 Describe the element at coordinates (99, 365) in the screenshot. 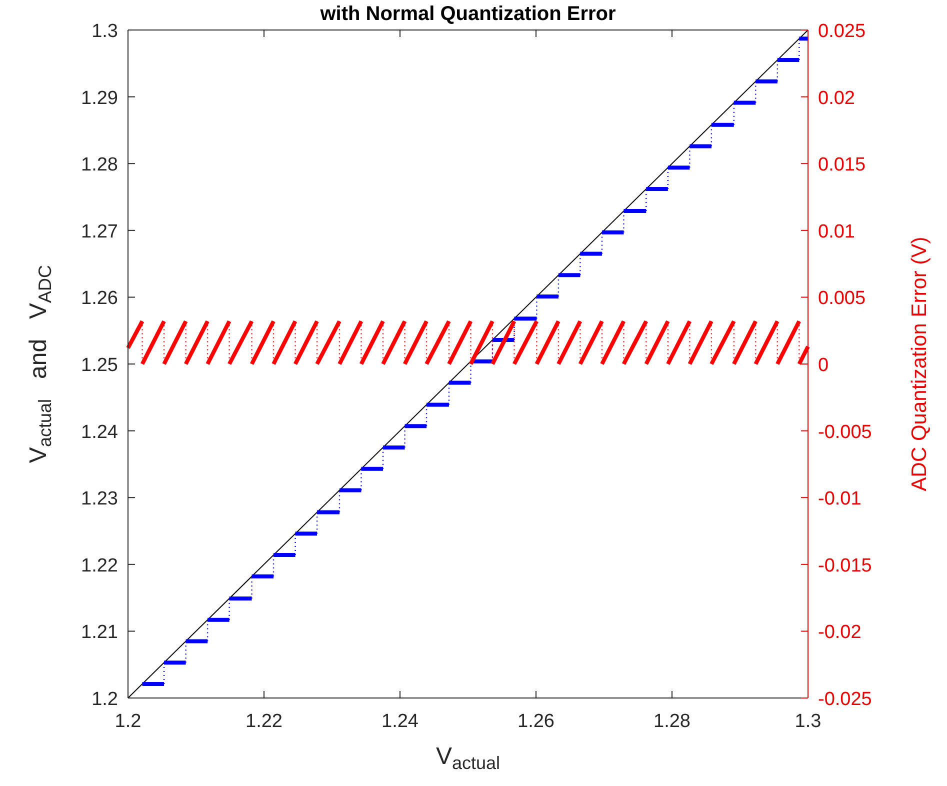

I see `y-tick-label: 1.25` at that location.